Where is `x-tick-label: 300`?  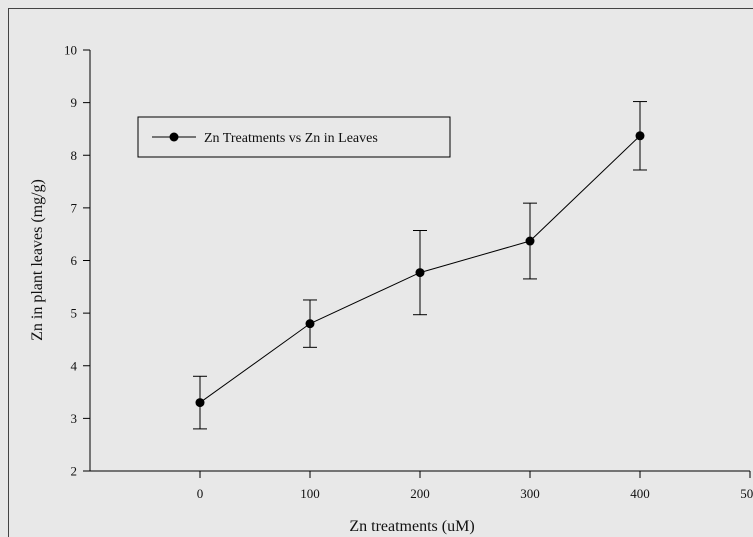
x-tick-label: 300 is located at coordinates (530, 493).